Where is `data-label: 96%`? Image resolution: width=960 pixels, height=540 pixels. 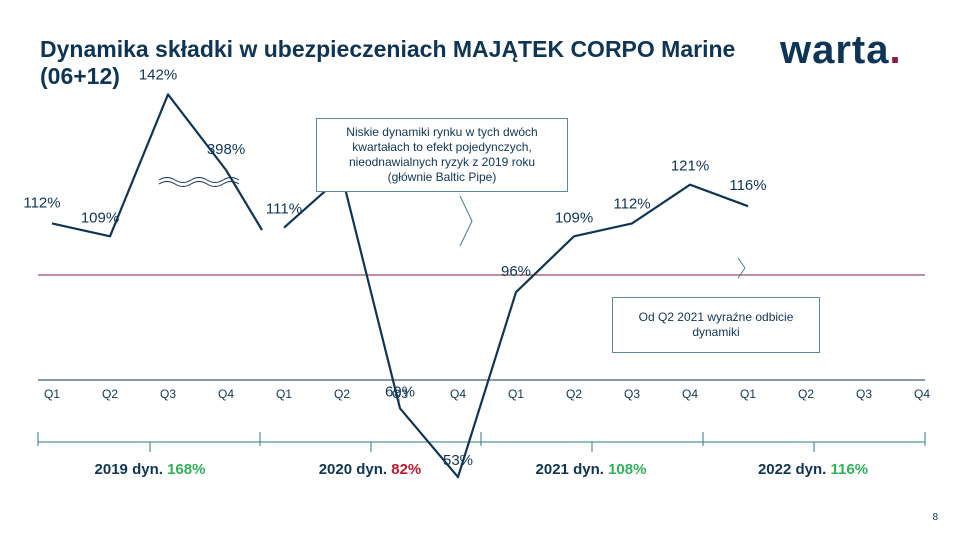
data-label: 96% is located at coordinates (516, 271).